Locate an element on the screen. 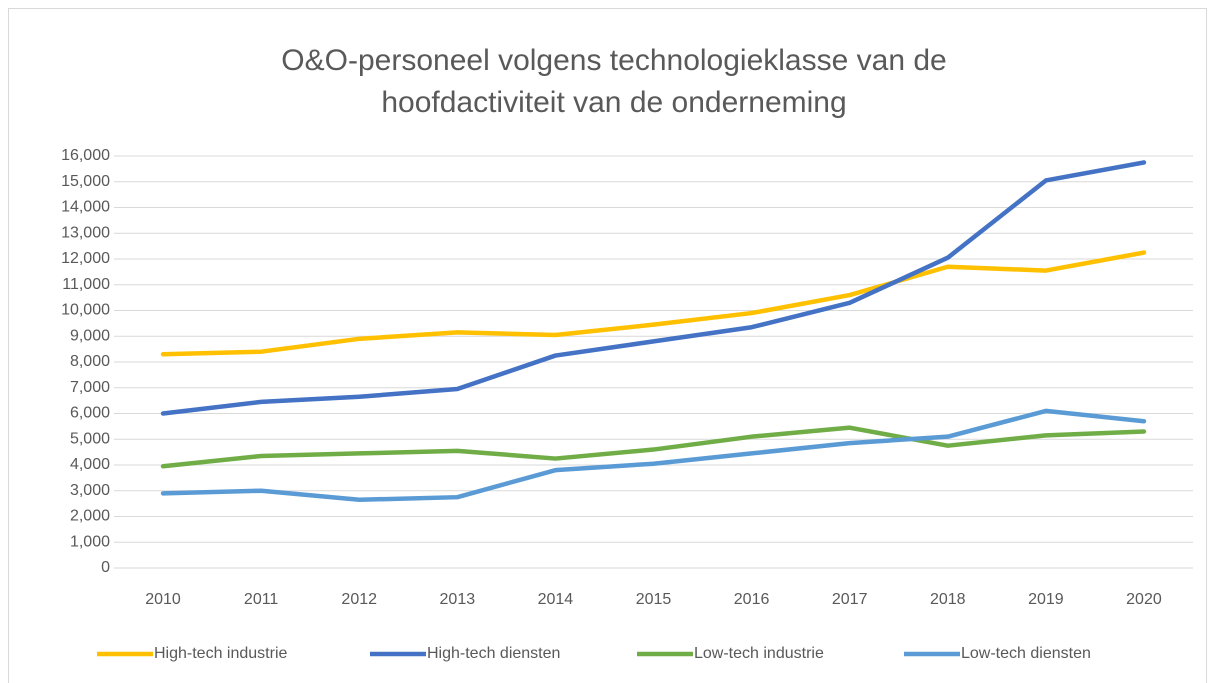 The image size is (1208, 683). x-tick-label: 2018 is located at coordinates (948, 599).